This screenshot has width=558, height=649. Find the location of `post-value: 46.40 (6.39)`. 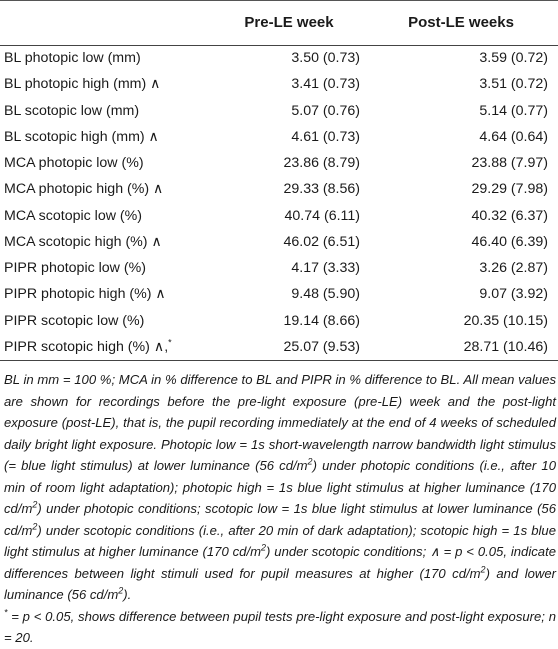

post-value: 46.40 (6.39) is located at coordinates (509, 241).